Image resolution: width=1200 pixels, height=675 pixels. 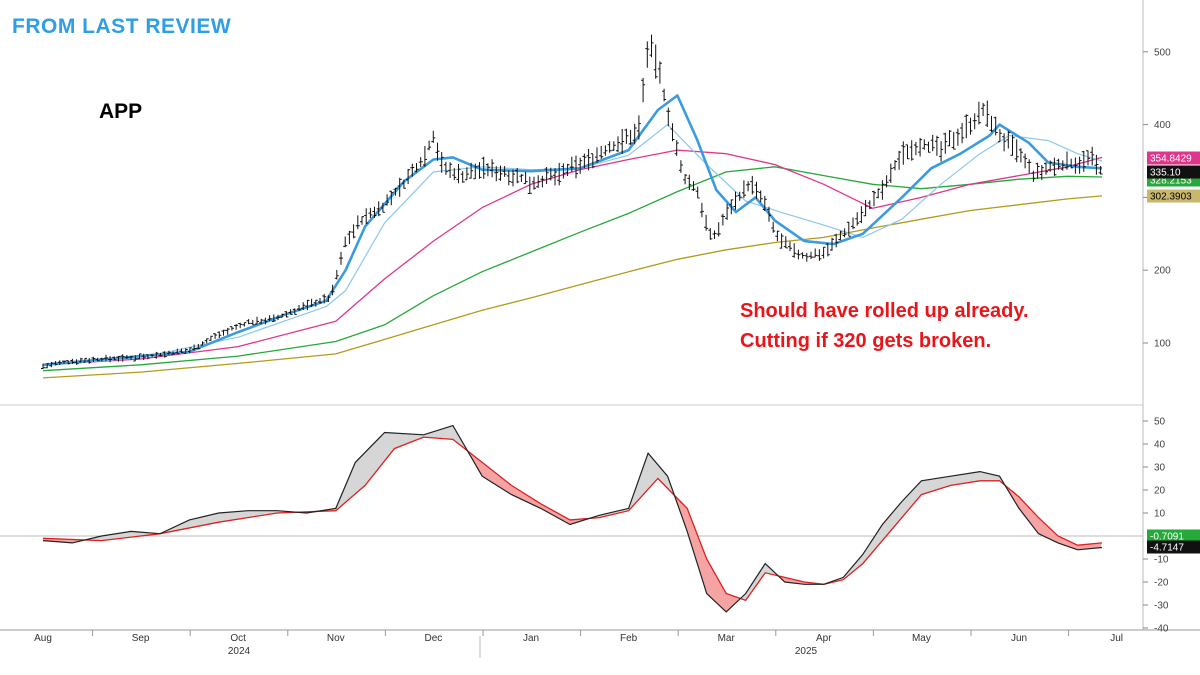 I want to click on osc-ytick-label: -40, so click(x=1161, y=629).